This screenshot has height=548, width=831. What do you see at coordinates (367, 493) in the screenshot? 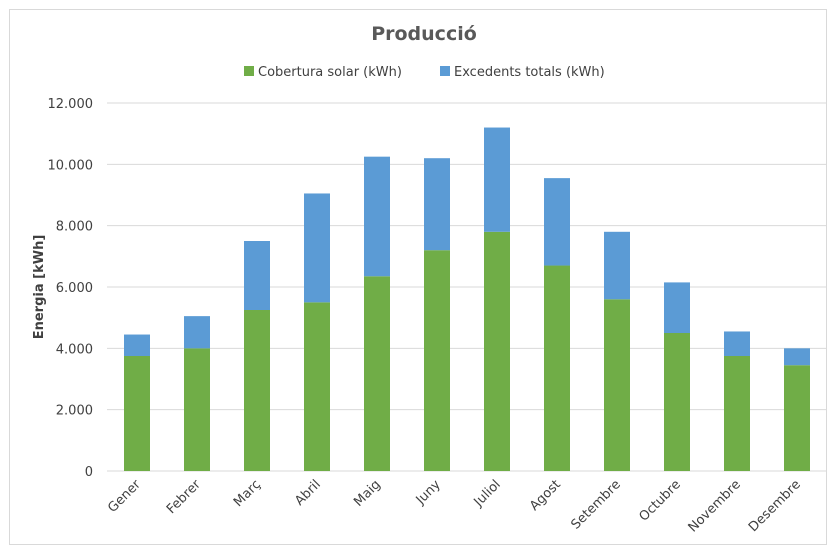
I see `x-tick-label: Maig` at bounding box center [367, 493].